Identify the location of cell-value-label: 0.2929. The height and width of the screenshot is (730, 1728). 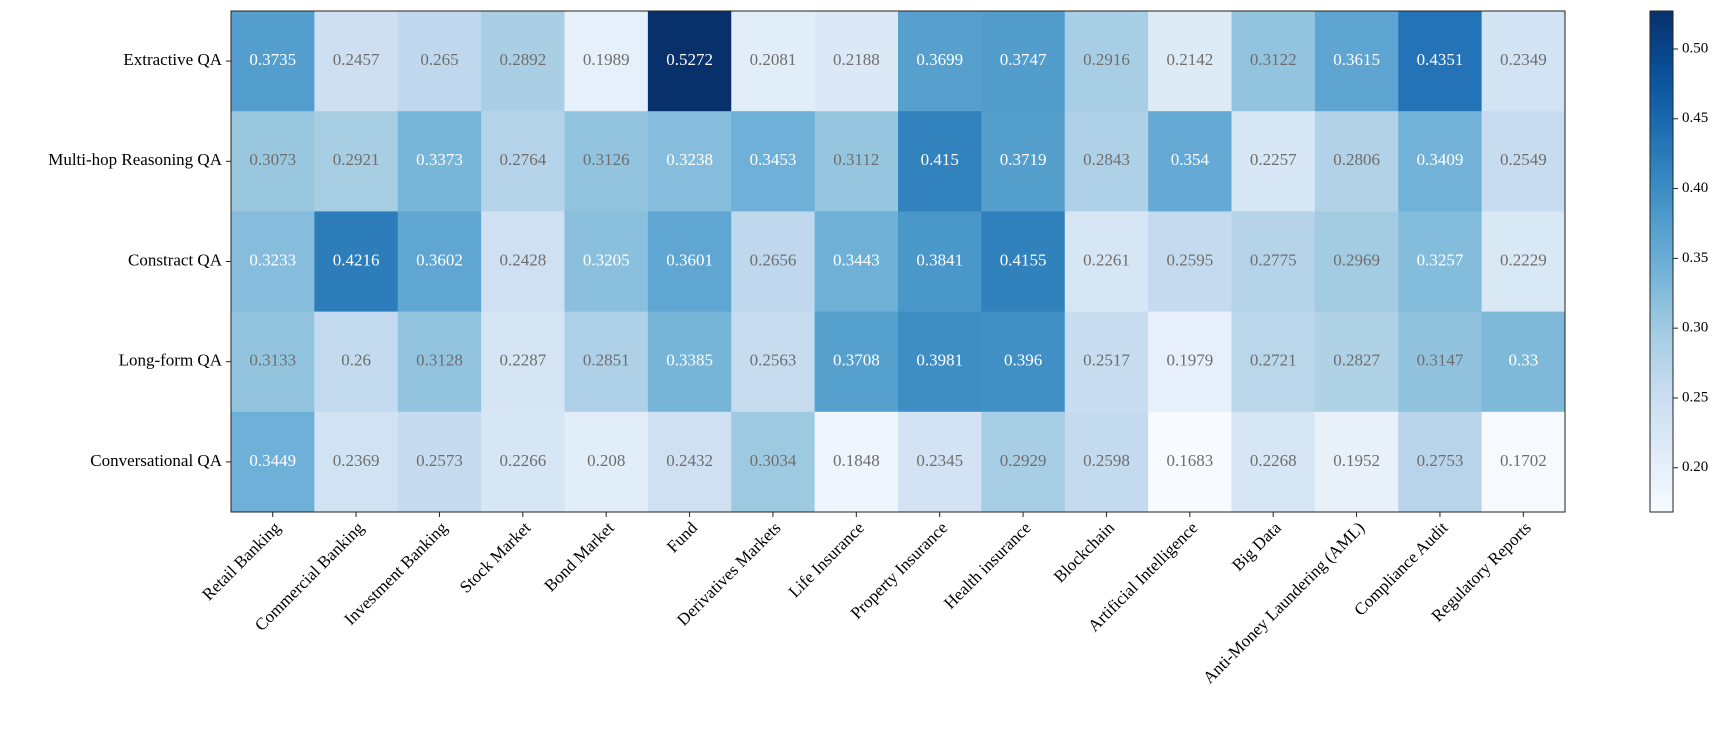
(1023, 460).